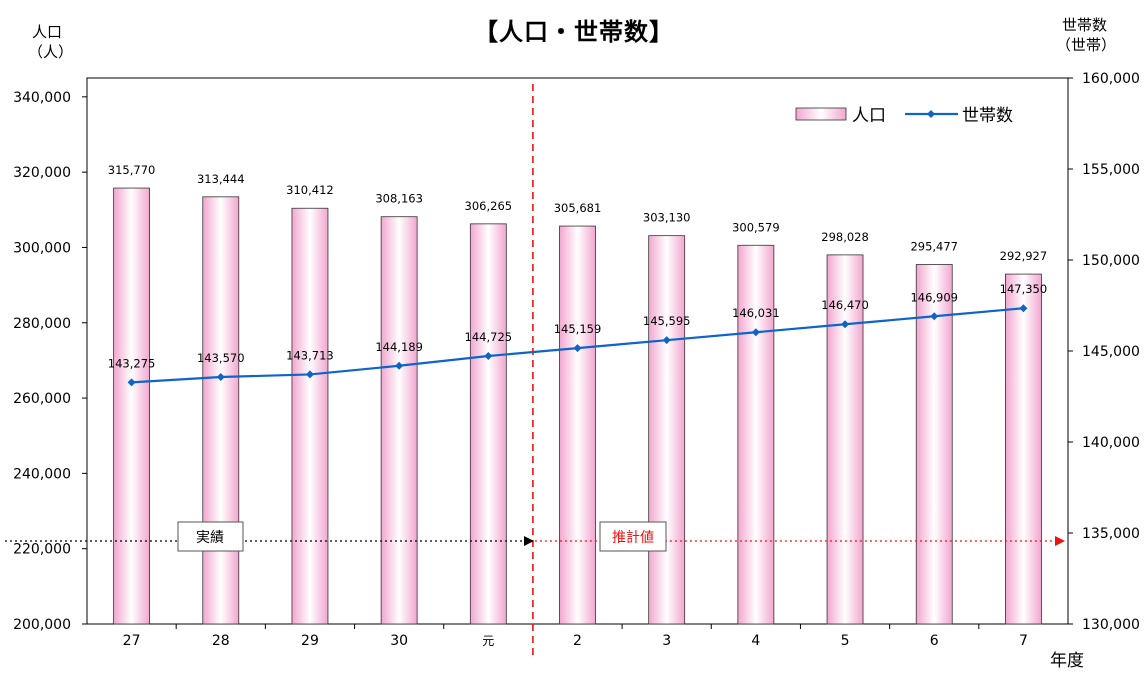 The height and width of the screenshot is (675, 1148). I want to click on left-axis-tick-label: 340,000, so click(42, 98).